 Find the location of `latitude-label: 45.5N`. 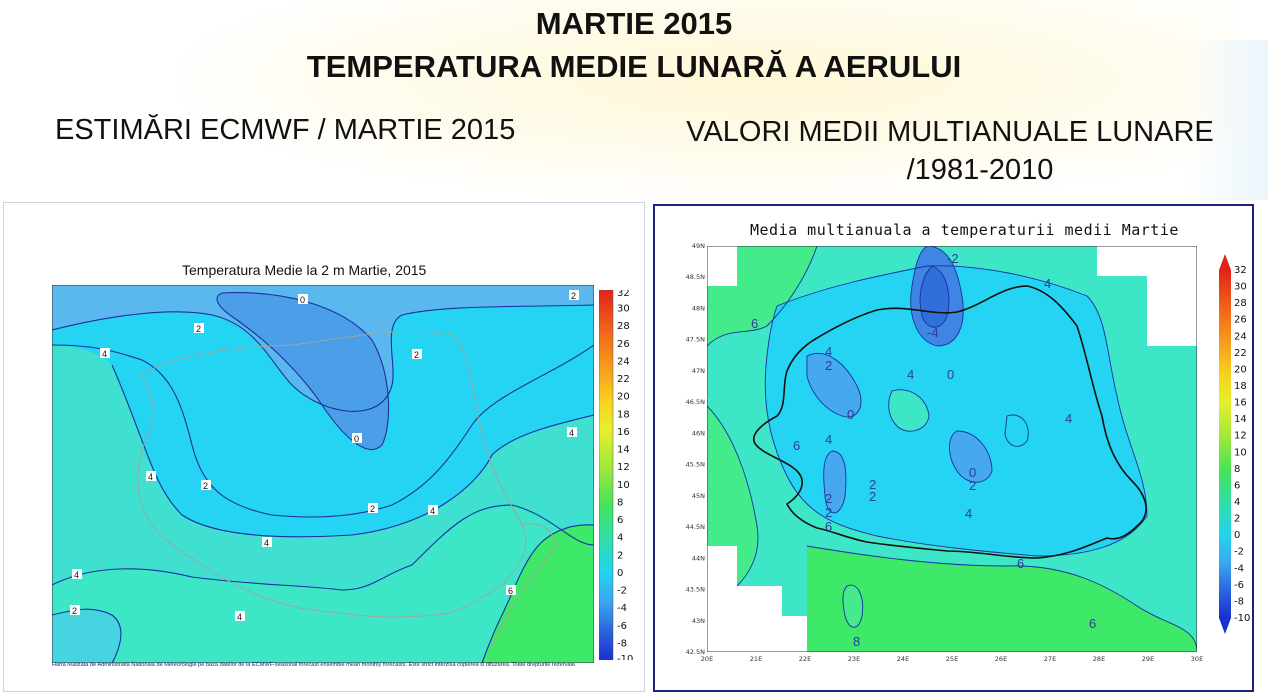

latitude-label: 45.5N is located at coordinates (695, 465).